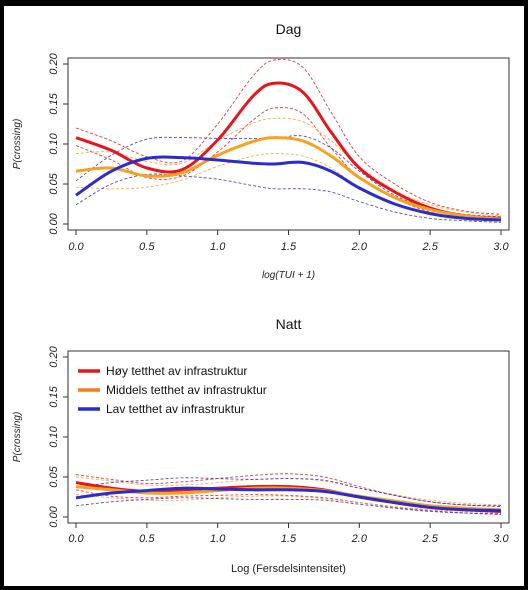 The image size is (528, 590). What do you see at coordinates (288, 569) in the screenshot?
I see `chart2-x-axis-label: Log (Fersdelsintensitet)` at bounding box center [288, 569].